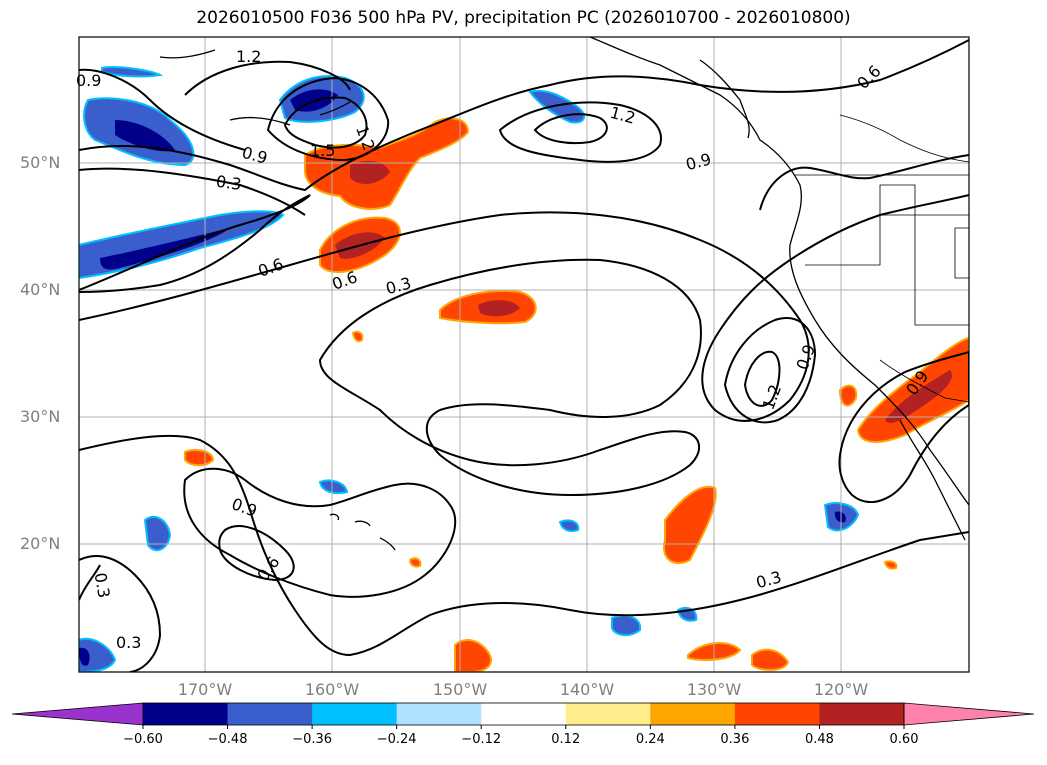  Describe the element at coordinates (650, 739) in the screenshot. I see `colorbar-tick-label: 0.24` at that location.